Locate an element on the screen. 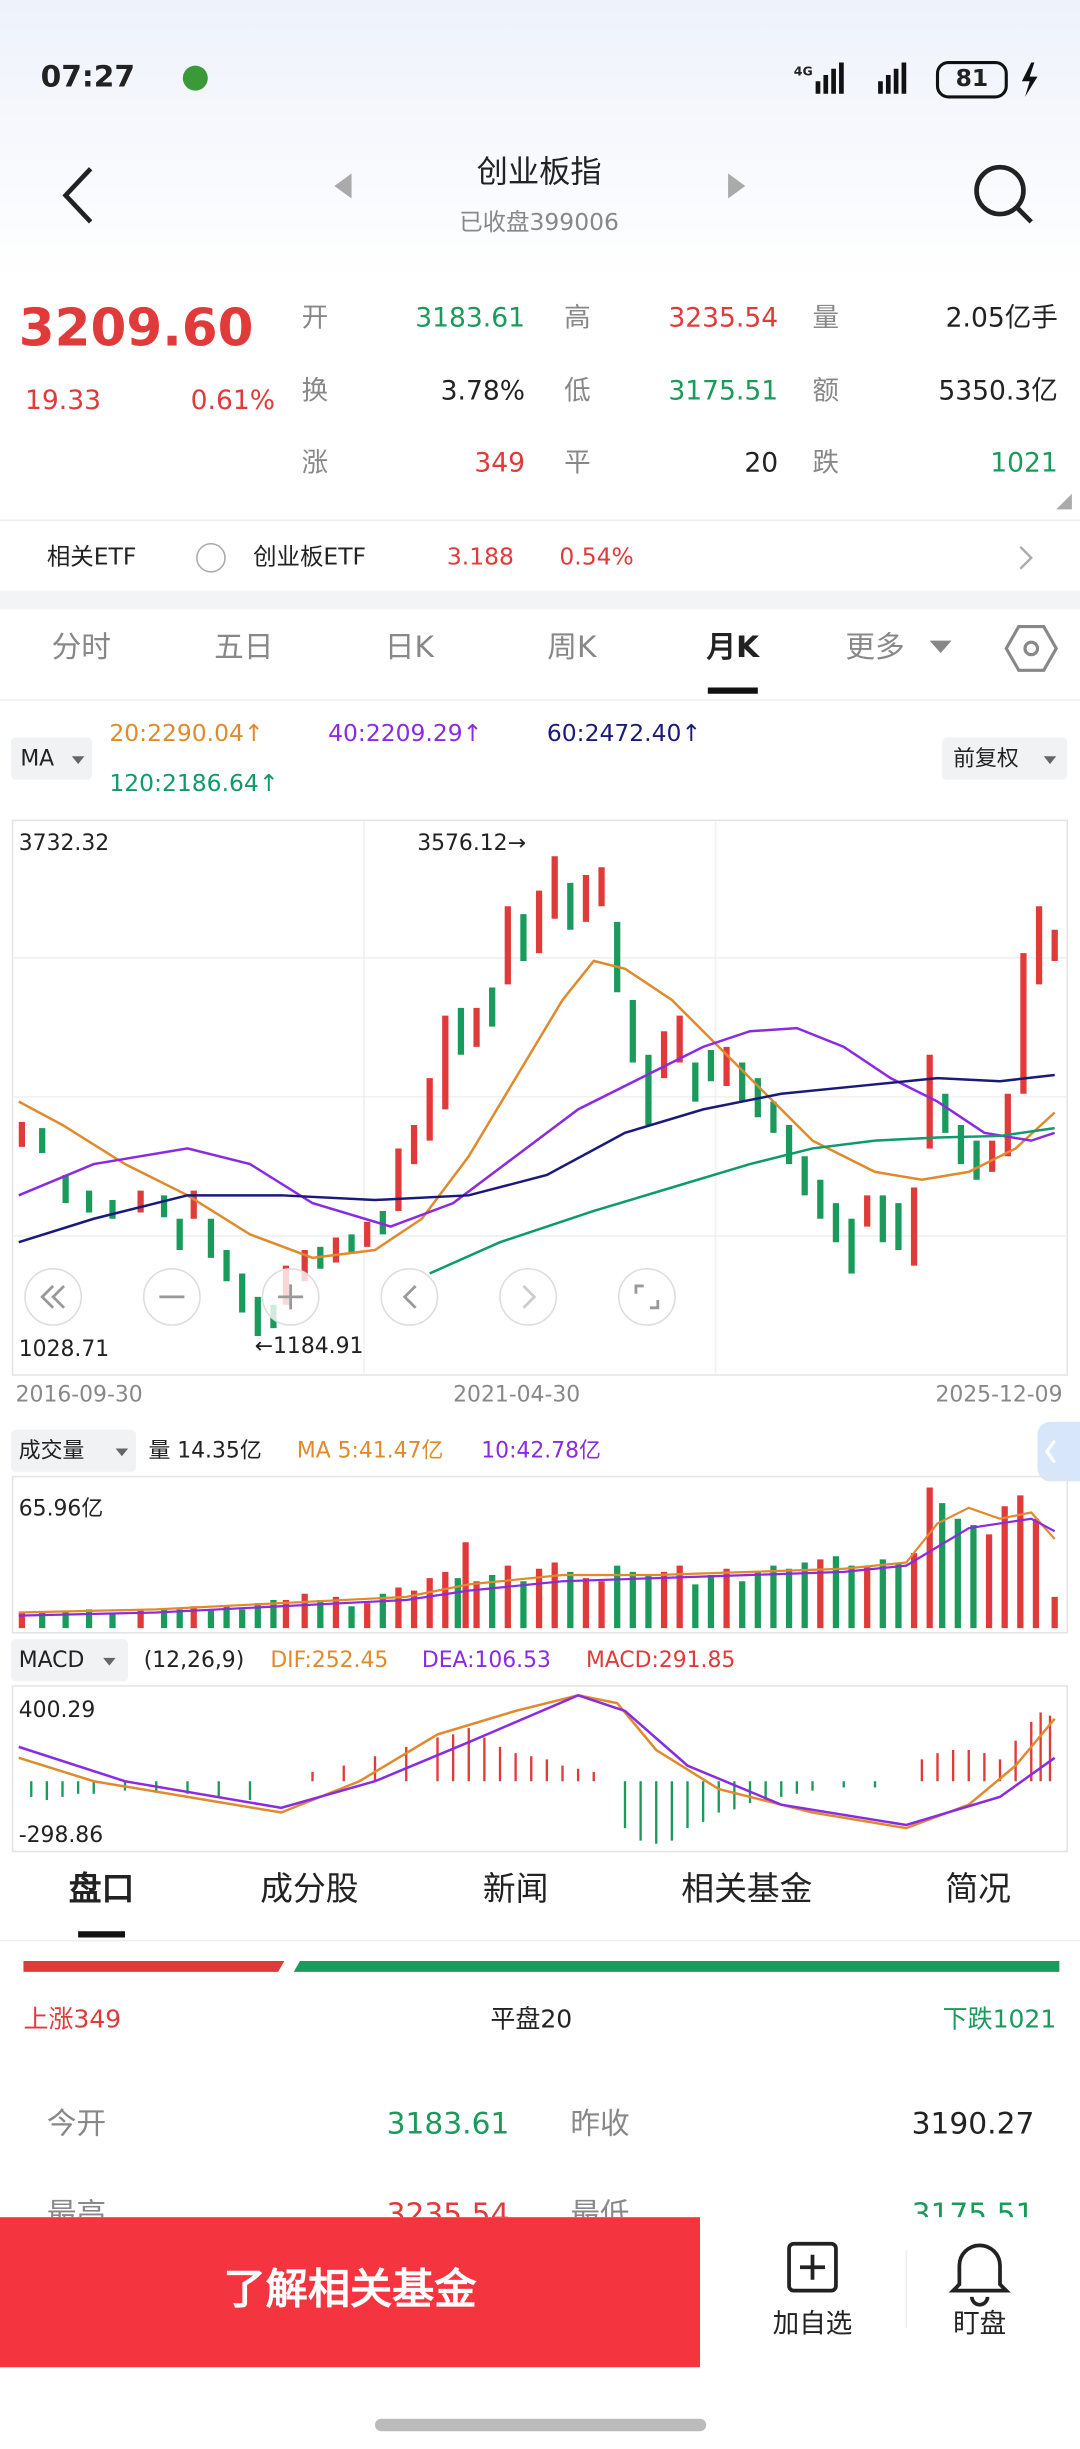  tab: 成分股 is located at coordinates (309, 1889).